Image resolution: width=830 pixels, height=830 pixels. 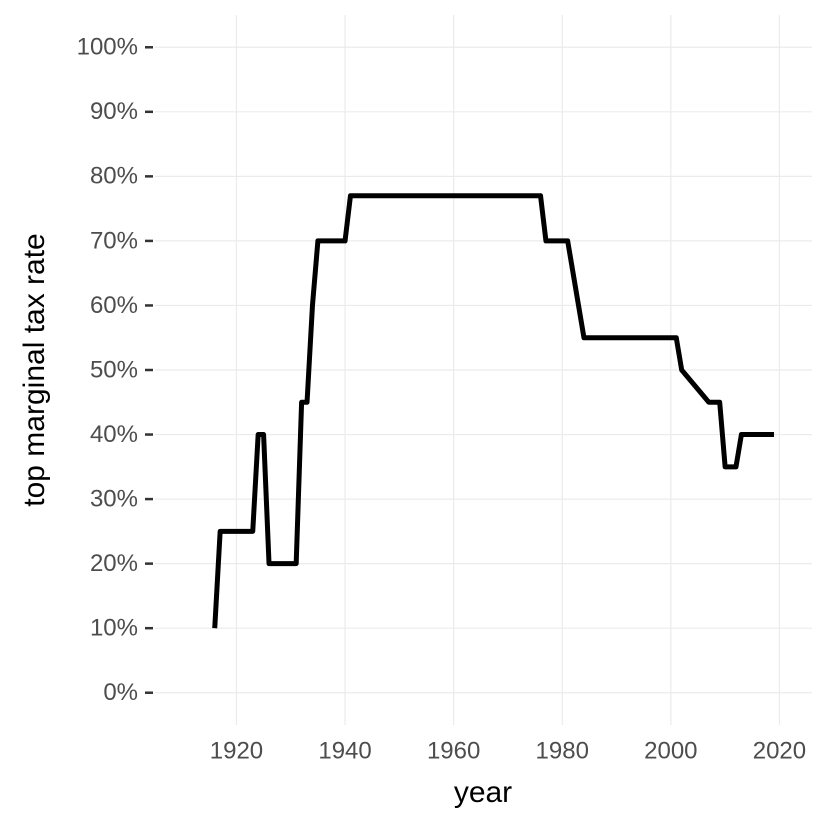 What do you see at coordinates (114, 628) in the screenshot?
I see `y-tick-label: 10%` at bounding box center [114, 628].